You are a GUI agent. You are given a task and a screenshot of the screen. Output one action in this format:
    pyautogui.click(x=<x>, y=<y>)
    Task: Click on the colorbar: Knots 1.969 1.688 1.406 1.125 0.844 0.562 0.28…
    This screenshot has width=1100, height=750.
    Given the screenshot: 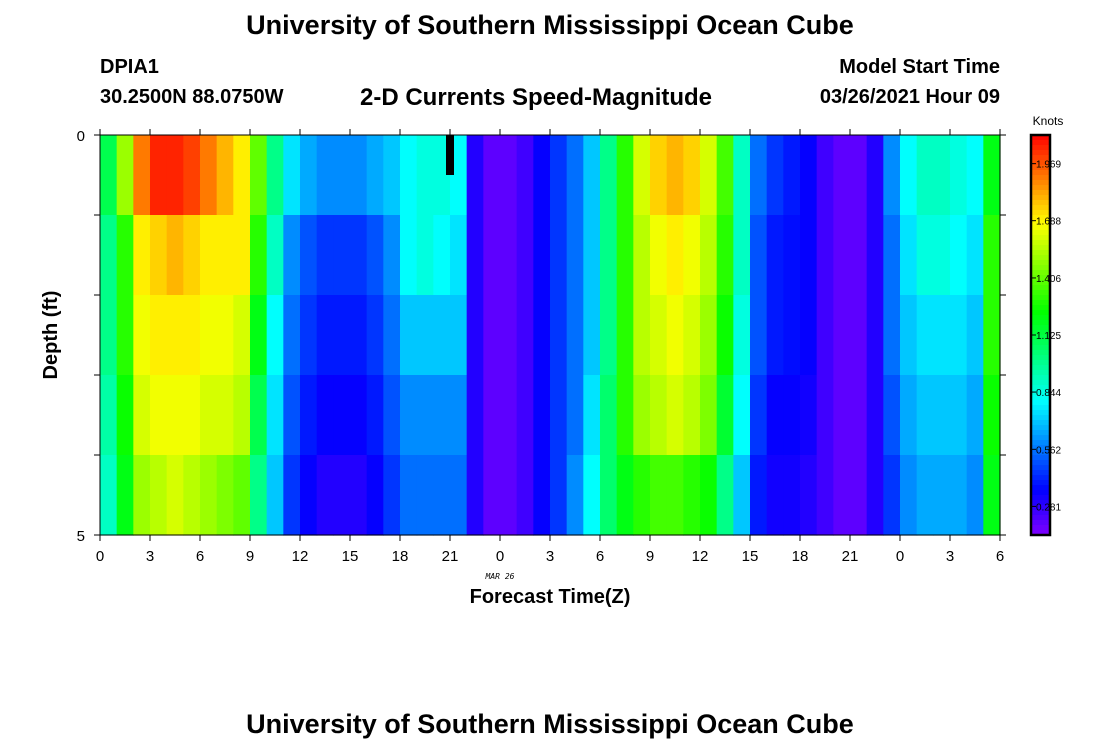 What is the action you would take?
    pyautogui.click(x=1046, y=325)
    